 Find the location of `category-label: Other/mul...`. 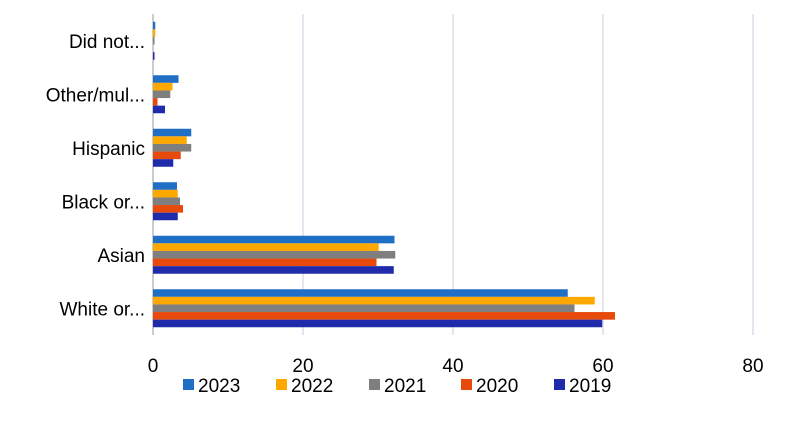

category-label: Other/mul... is located at coordinates (95, 95).